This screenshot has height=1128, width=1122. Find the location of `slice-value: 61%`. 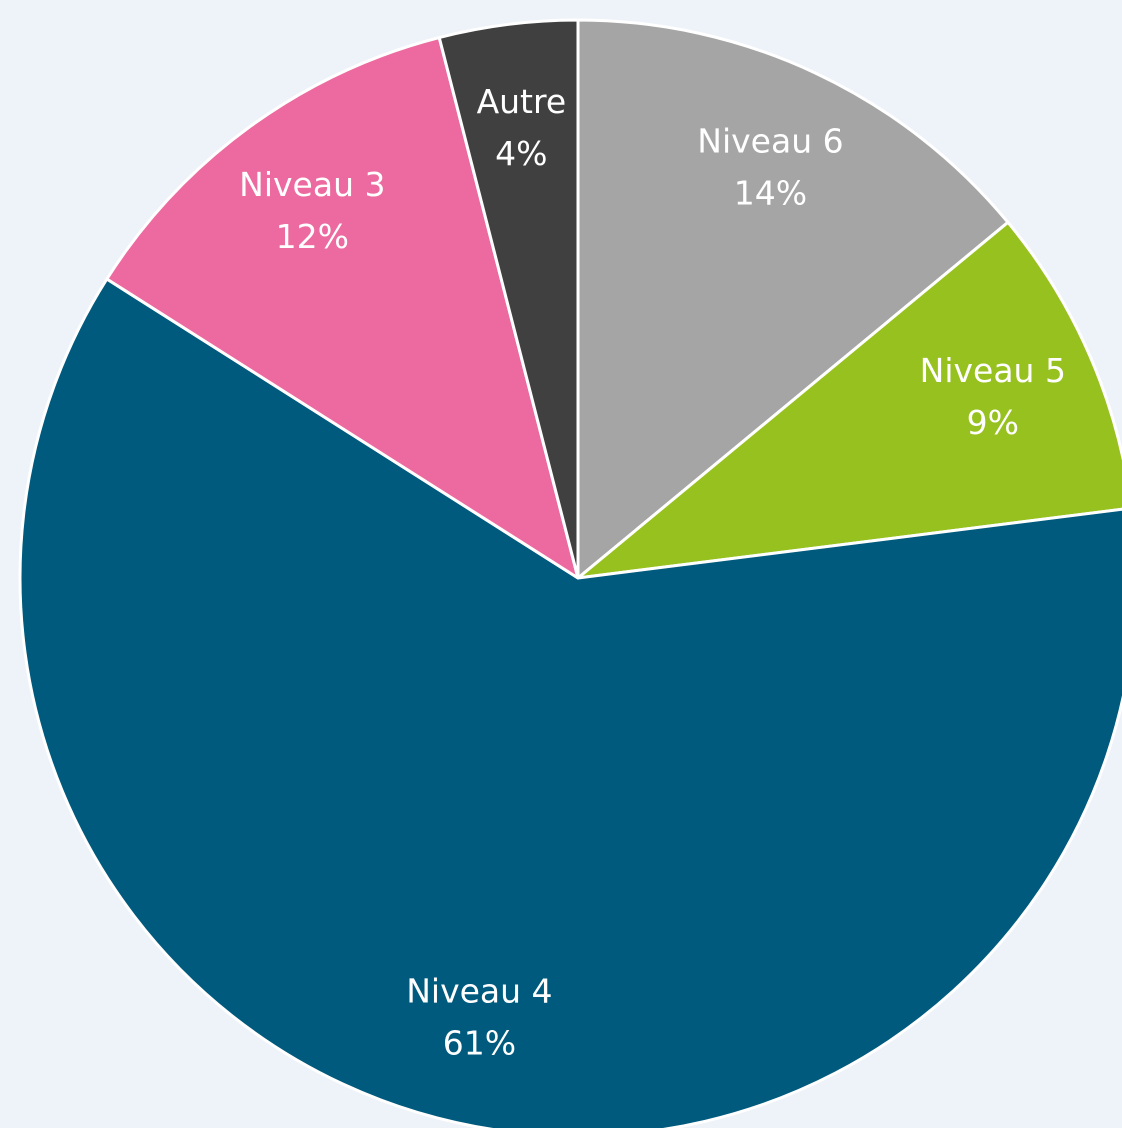

slice-value: 61% is located at coordinates (479, 1043).